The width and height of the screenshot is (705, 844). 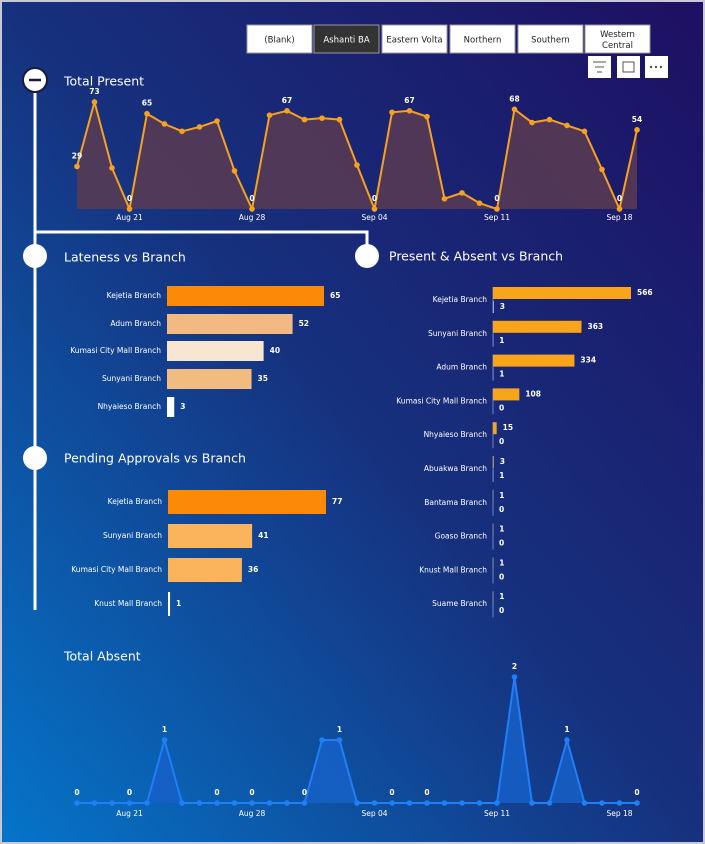 I want to click on slicer-label: Southern, so click(x=550, y=41).